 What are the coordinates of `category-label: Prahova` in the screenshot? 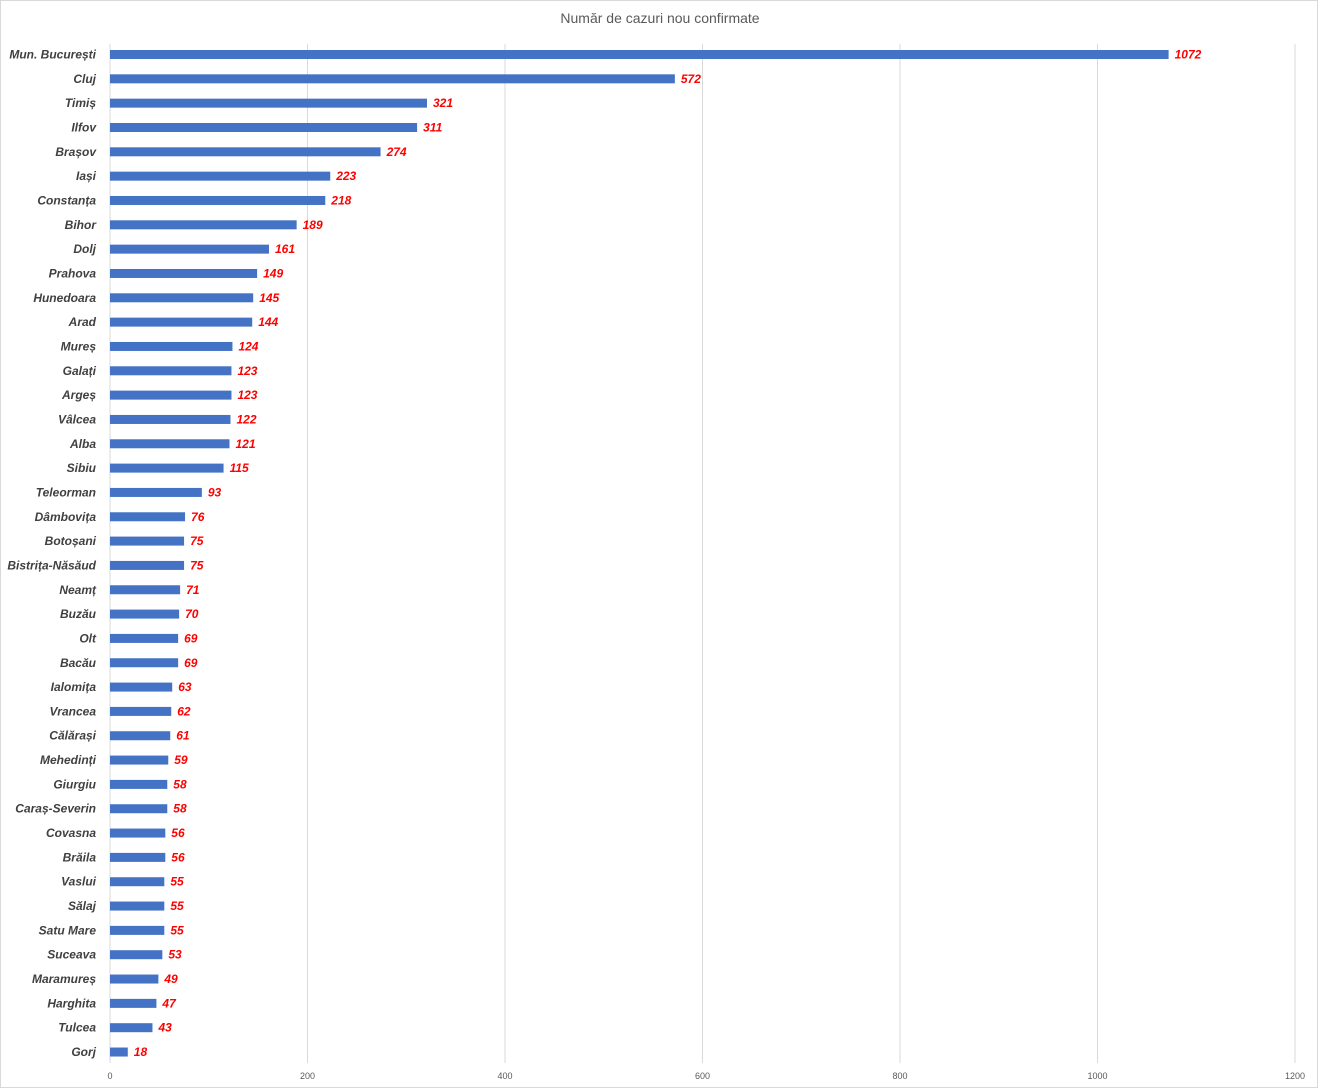 It's located at (73, 273).